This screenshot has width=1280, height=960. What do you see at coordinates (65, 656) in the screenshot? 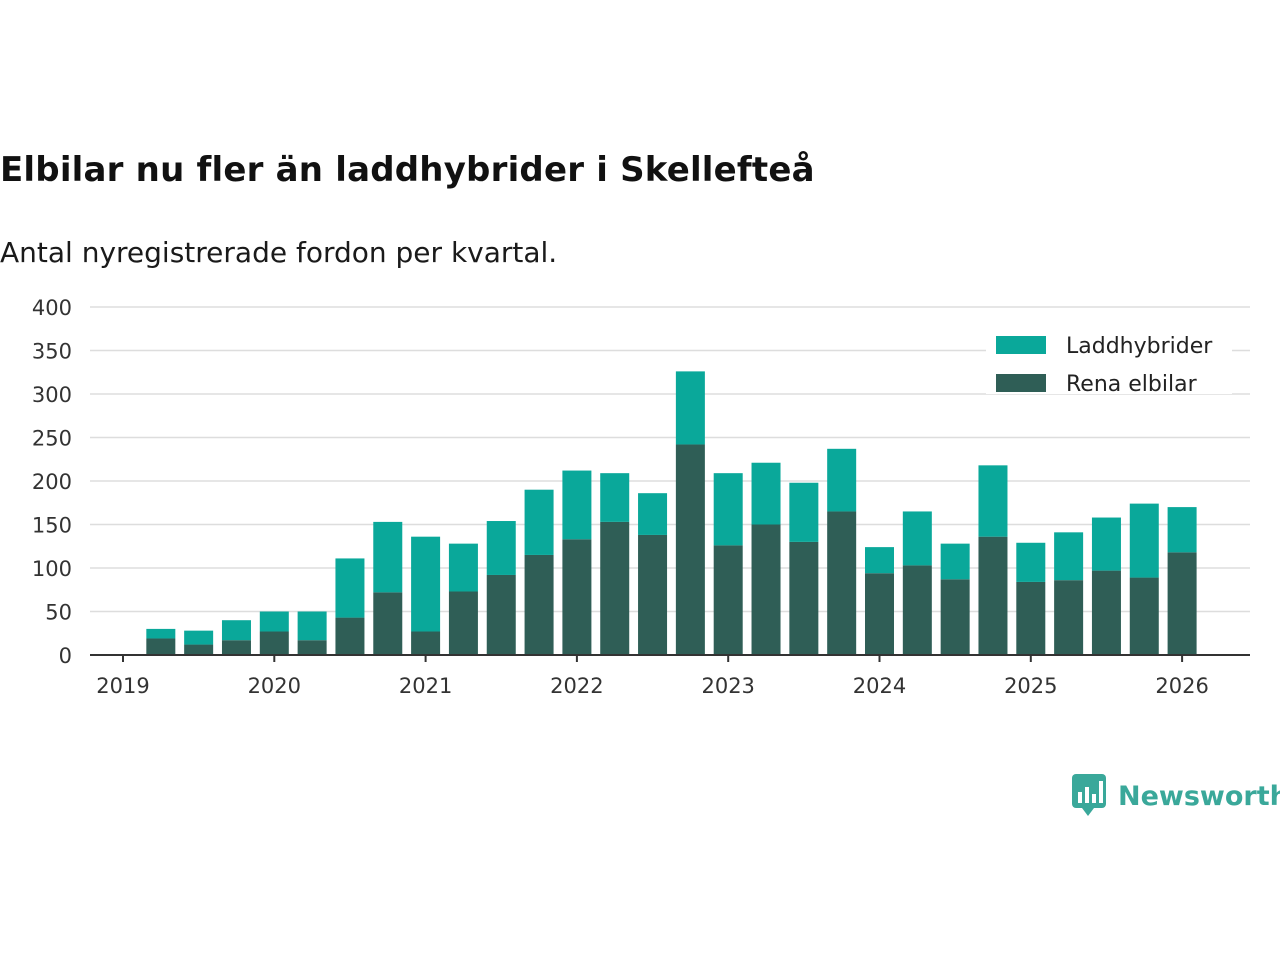
I see `y-tick-label: 0` at bounding box center [65, 656].